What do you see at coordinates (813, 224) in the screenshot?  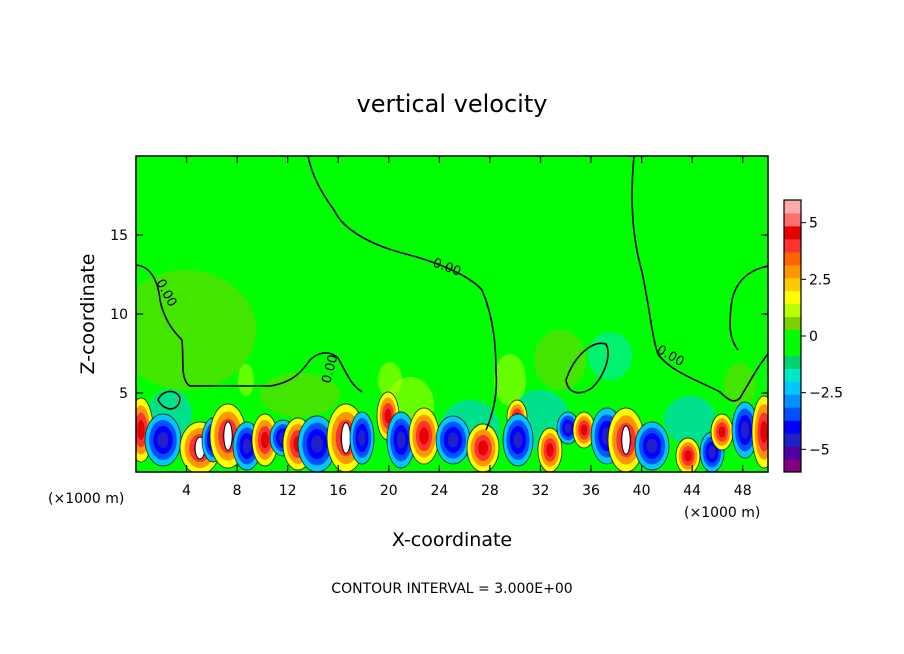 I see `colorbar-tick-label: 5` at bounding box center [813, 224].